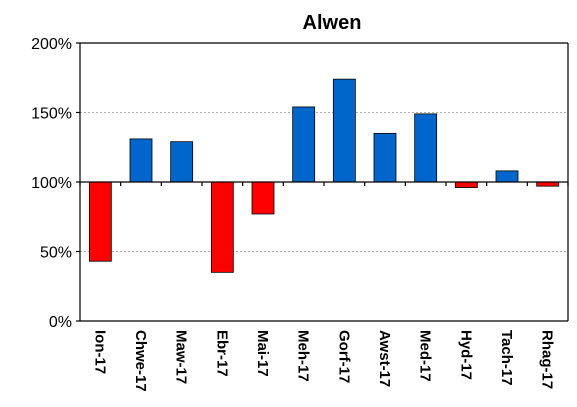 The height and width of the screenshot is (407, 577). I want to click on x-tick-label: Maw-17, so click(181, 357).